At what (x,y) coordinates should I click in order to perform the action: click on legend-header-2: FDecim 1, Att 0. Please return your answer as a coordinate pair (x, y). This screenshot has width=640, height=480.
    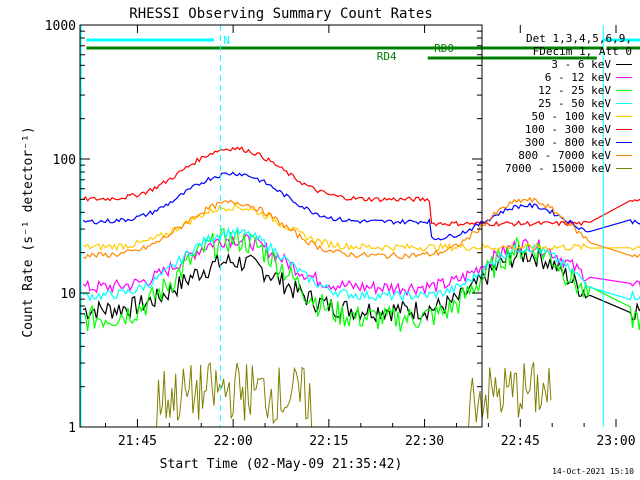
    Looking at the image, I should click on (582, 51).